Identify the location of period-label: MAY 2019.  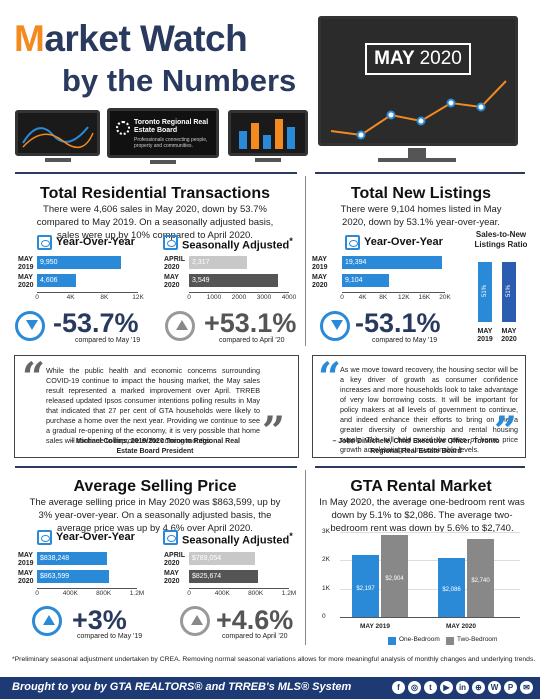
(26, 263).